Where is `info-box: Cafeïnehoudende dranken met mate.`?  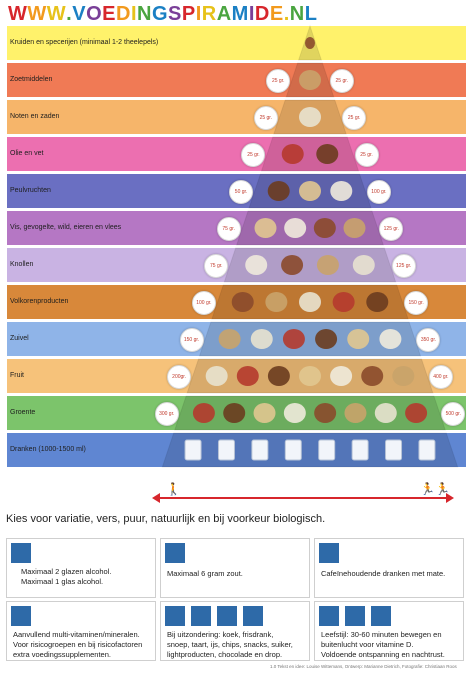
info-box: Cafeïnehoudende dranken met mate. is located at coordinates (389, 568).